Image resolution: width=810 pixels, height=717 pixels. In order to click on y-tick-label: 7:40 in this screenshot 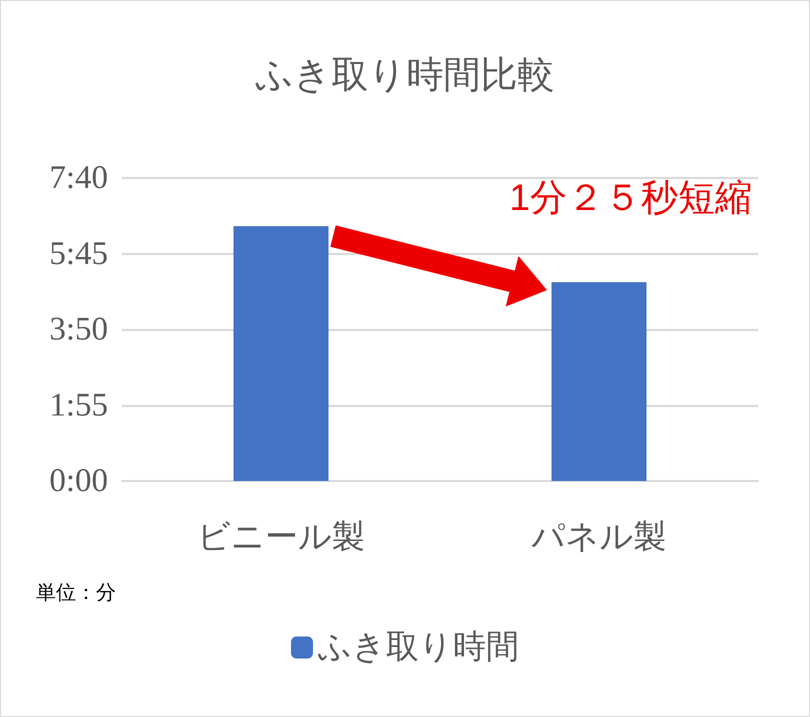, I will do `click(78, 178)`.